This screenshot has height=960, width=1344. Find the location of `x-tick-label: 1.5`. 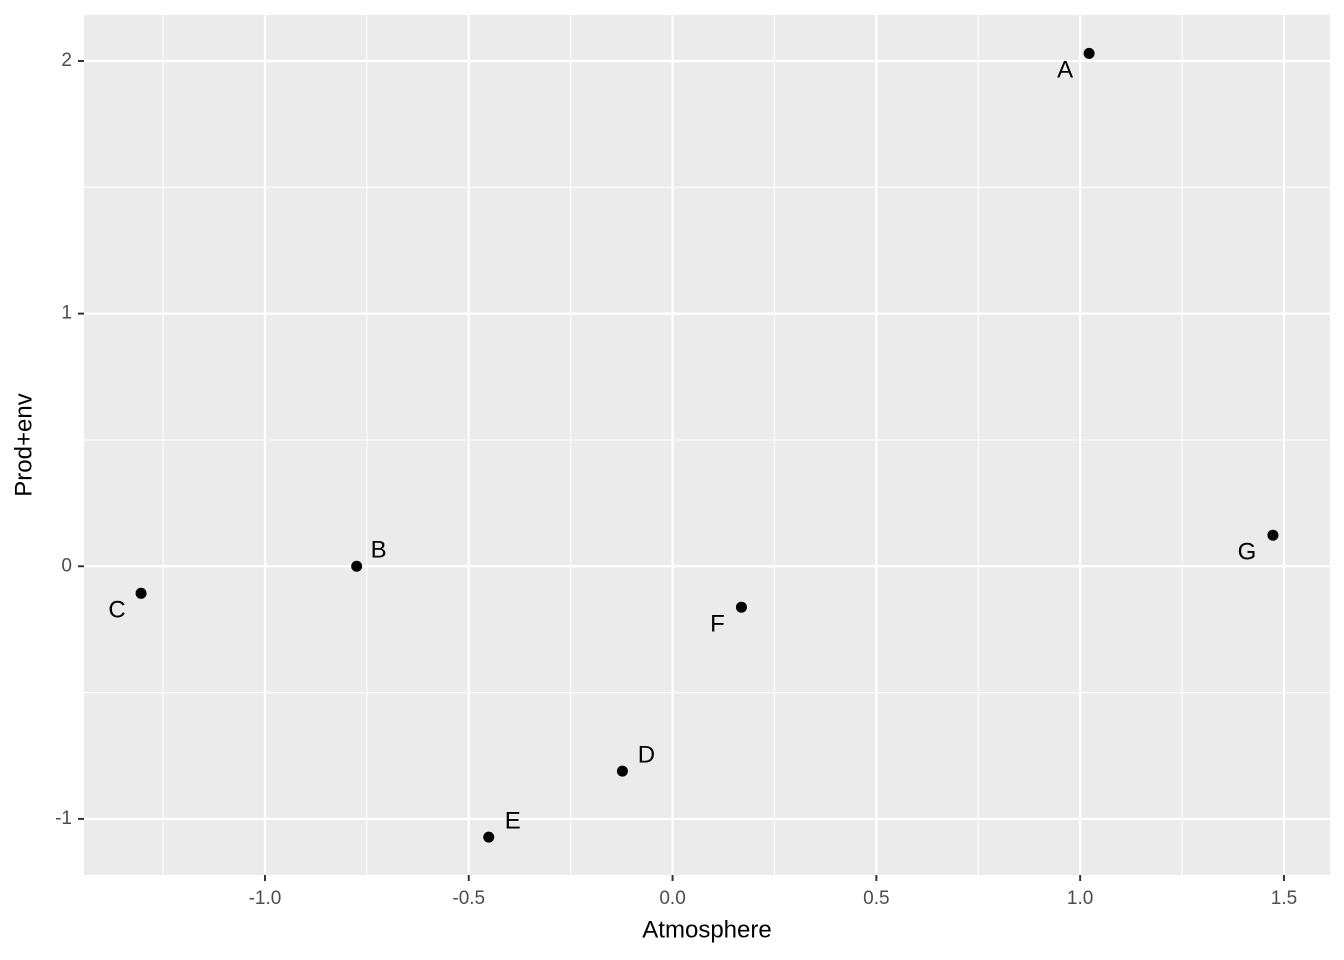

x-tick-label: 1.5 is located at coordinates (1284, 898).